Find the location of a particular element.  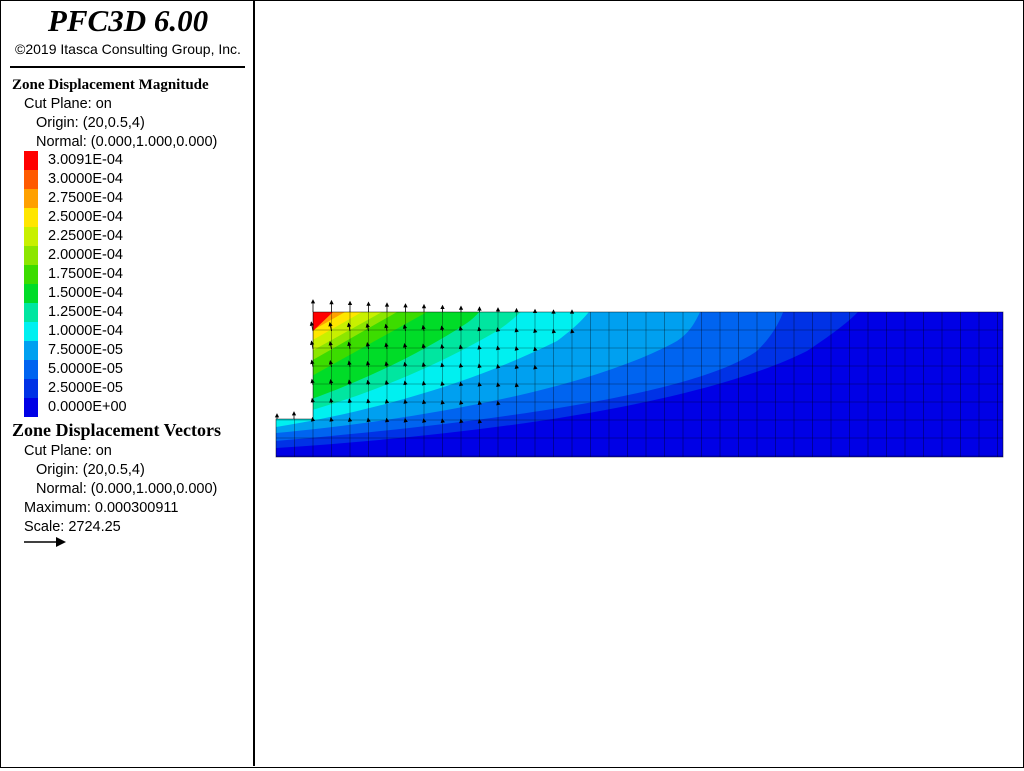

contour-legend-heading: Zone Displacement Magnitude is located at coordinates (110, 85).